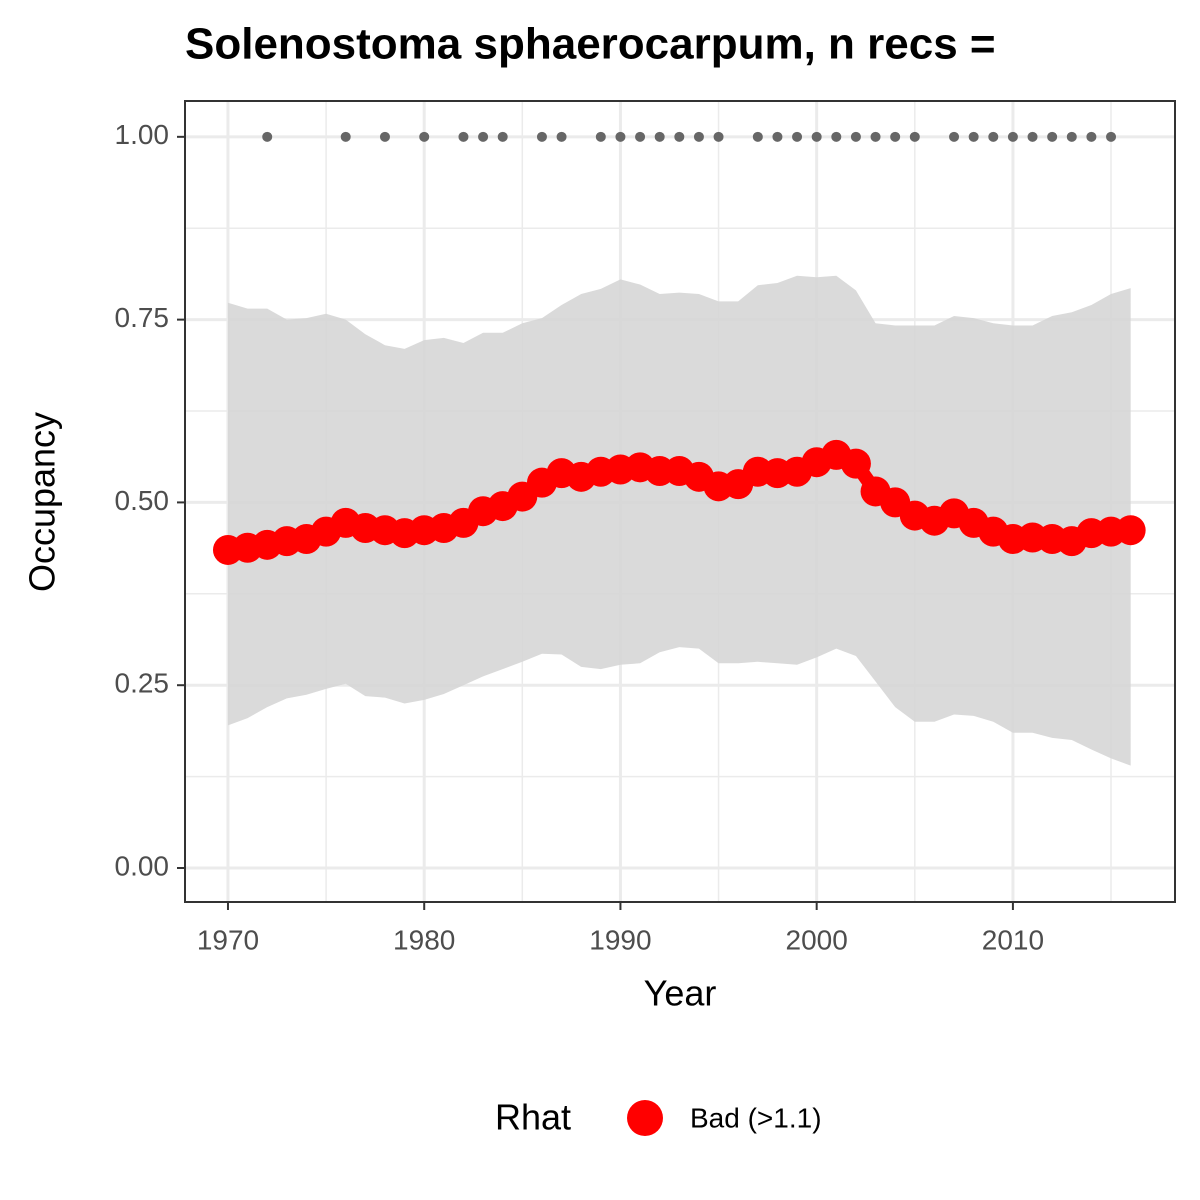  What do you see at coordinates (42, 502) in the screenshot?
I see `y-axis-label: Occupancy` at bounding box center [42, 502].